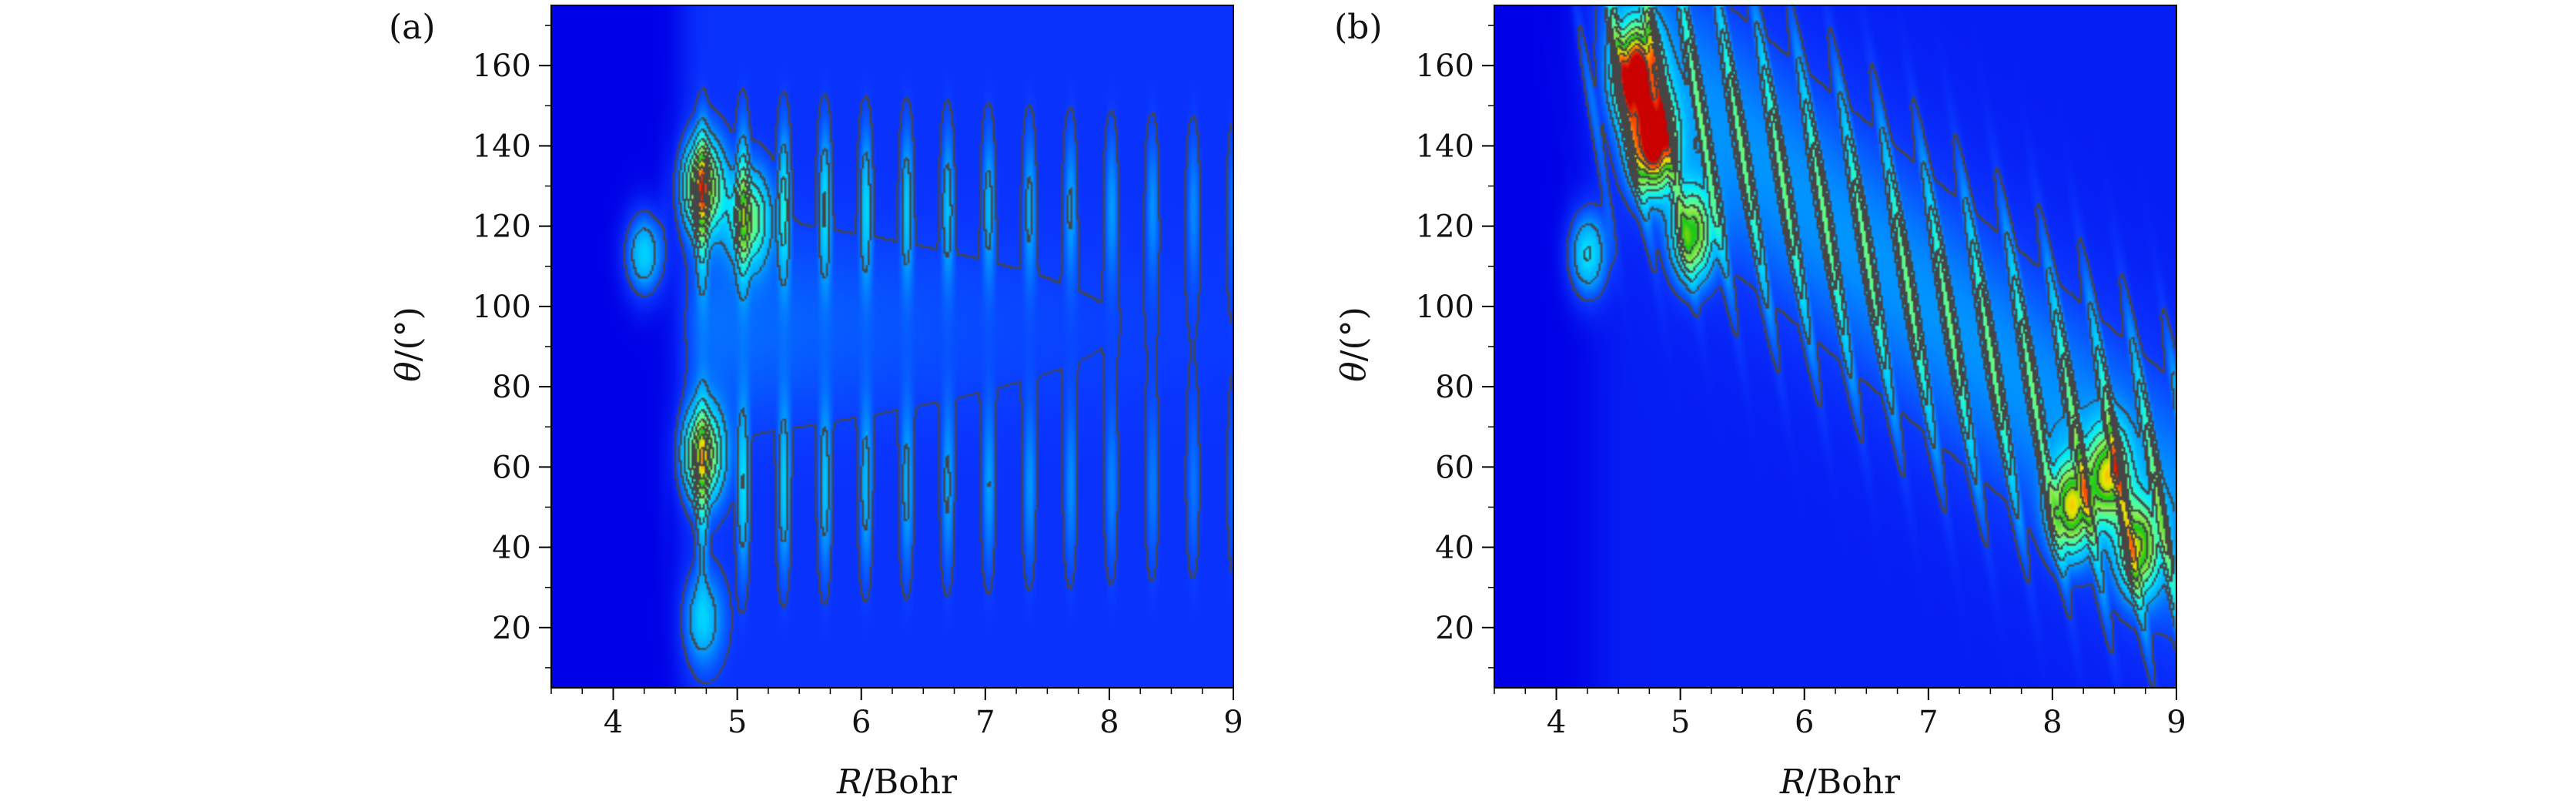  What do you see at coordinates (1445, 307) in the screenshot?
I see `y-tick-label-b-4: 100` at bounding box center [1445, 307].